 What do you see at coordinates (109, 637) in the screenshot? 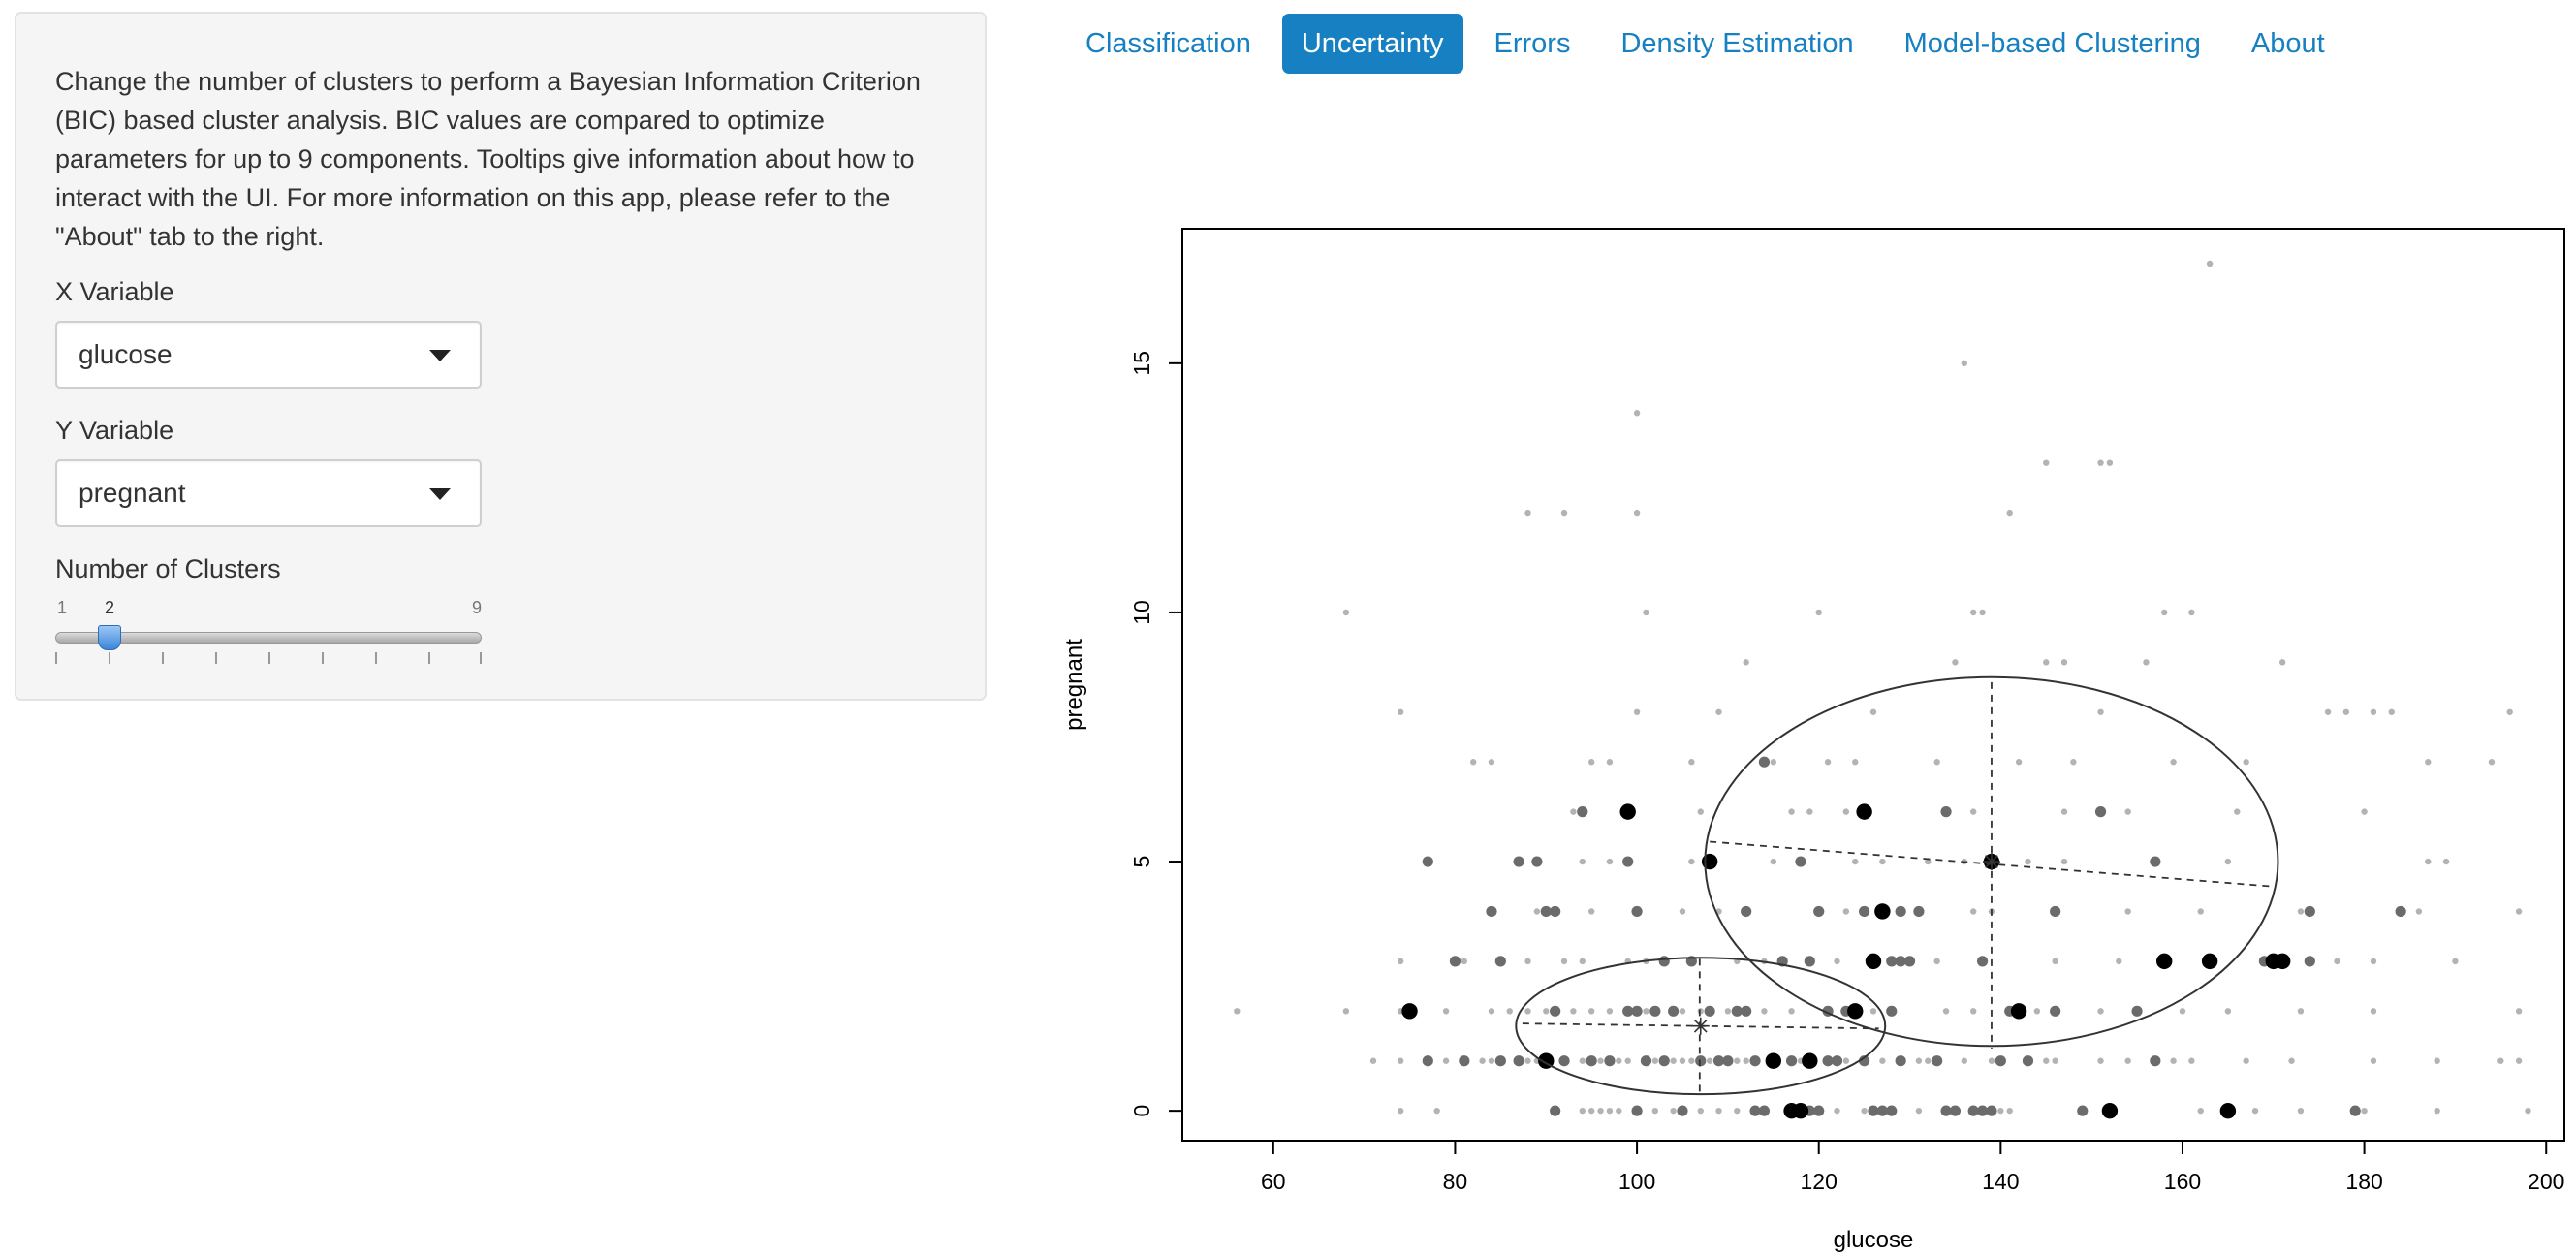
I see `slider-handle` at bounding box center [109, 637].